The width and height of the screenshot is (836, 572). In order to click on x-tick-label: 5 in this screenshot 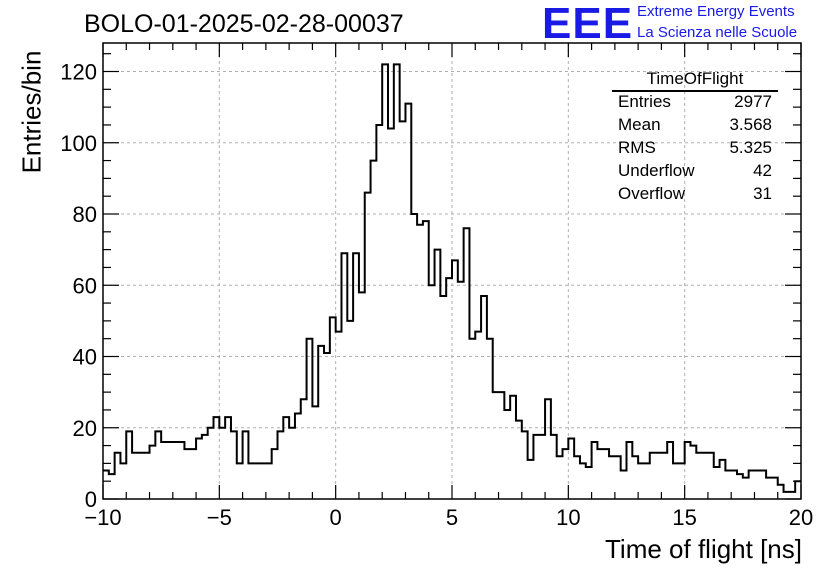, I will do `click(452, 517)`.